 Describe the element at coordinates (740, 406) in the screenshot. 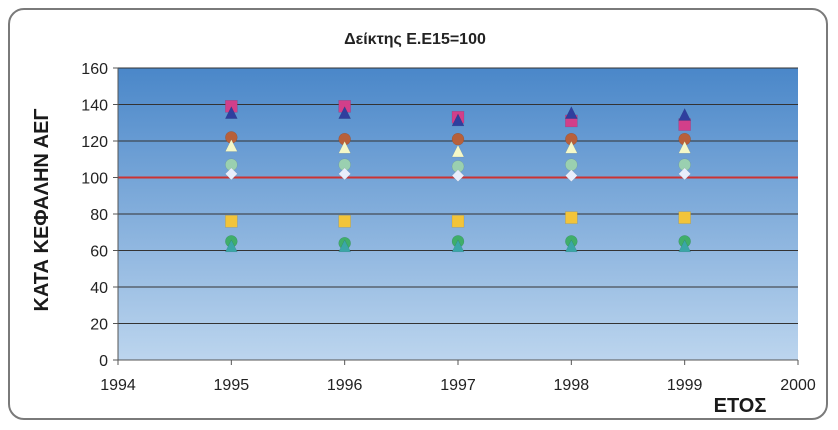

I see `x-axis-title: ΕΤΟΣ` at that location.